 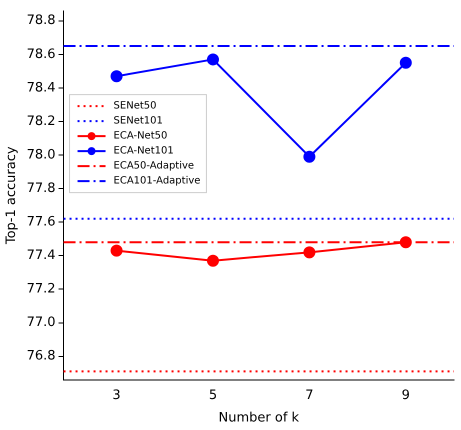 What do you see at coordinates (41, 154) in the screenshot?
I see `y-tick-label: 78.0` at bounding box center [41, 154].